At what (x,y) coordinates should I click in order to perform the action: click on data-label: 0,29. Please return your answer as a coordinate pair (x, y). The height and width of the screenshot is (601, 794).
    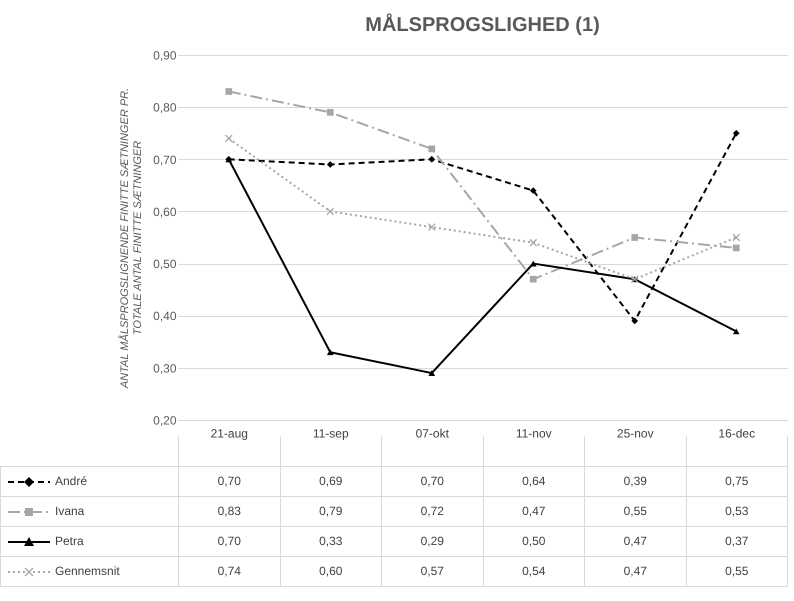
    Looking at the image, I should click on (432, 541).